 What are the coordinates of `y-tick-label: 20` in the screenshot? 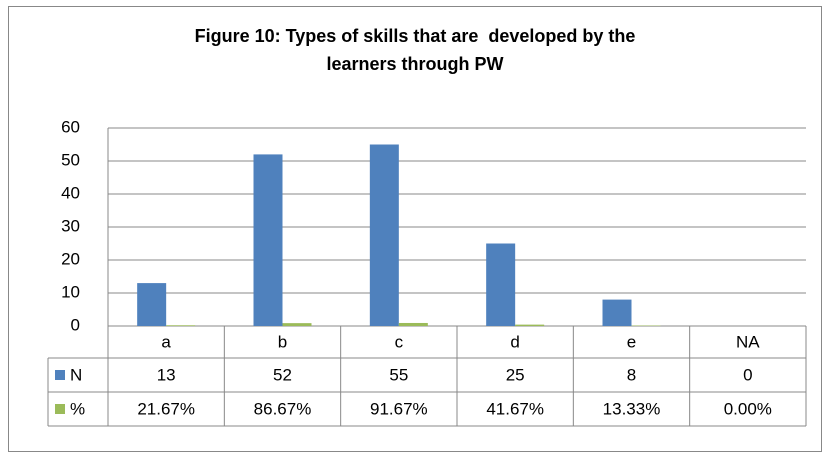 It's located at (70, 258).